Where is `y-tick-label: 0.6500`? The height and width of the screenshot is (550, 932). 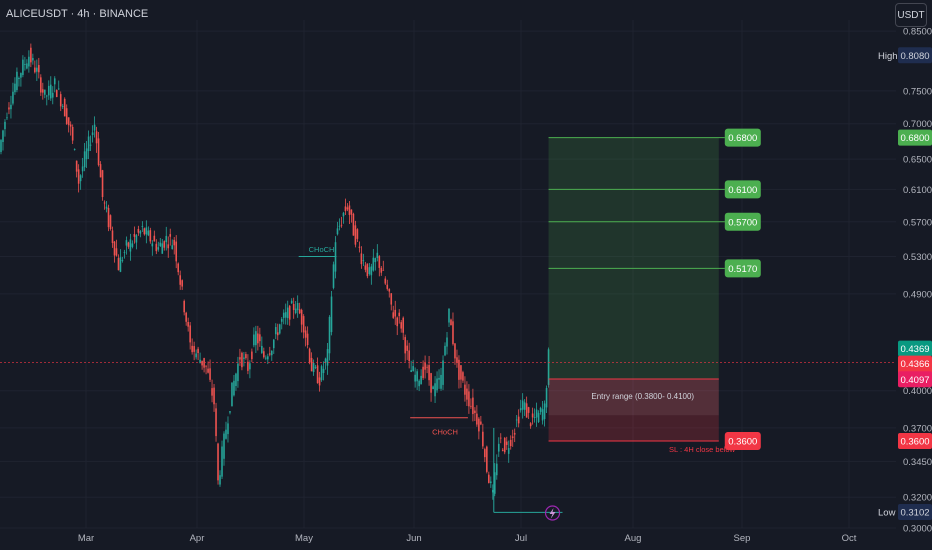 y-tick-label: 0.6500 is located at coordinates (917, 160).